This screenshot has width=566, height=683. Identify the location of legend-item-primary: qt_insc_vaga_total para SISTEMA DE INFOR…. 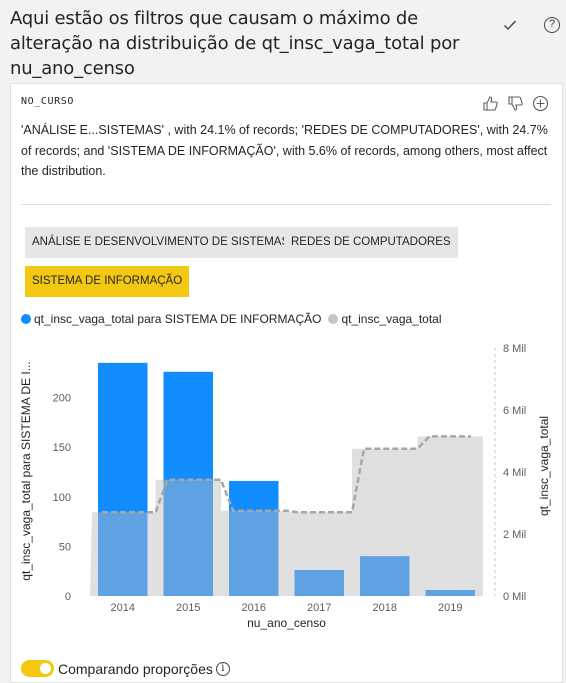
(171, 319).